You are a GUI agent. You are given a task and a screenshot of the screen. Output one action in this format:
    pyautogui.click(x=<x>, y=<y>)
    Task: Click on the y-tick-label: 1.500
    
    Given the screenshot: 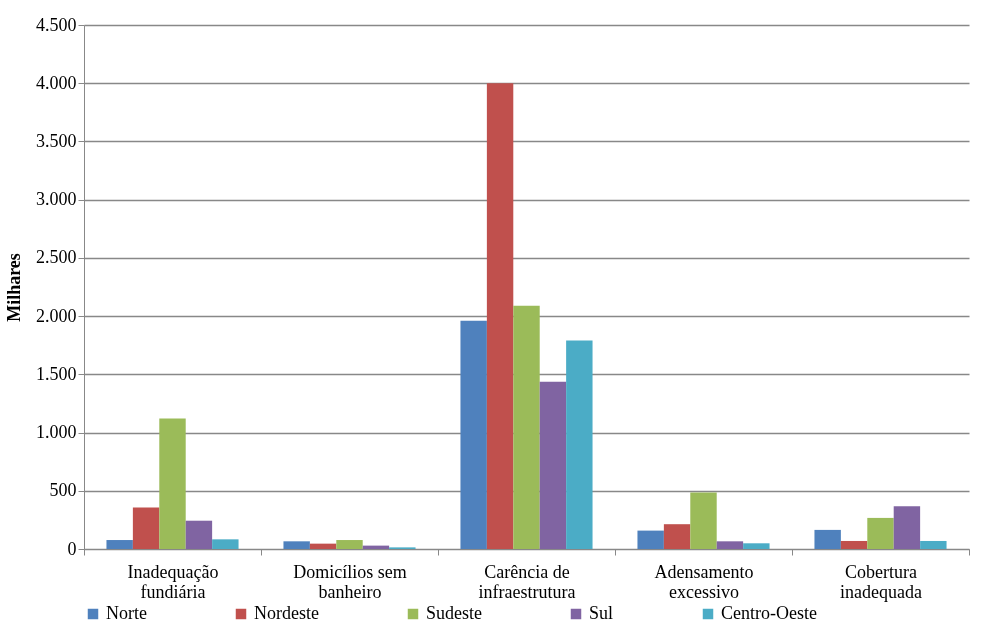 What is the action you would take?
    pyautogui.click(x=56, y=373)
    